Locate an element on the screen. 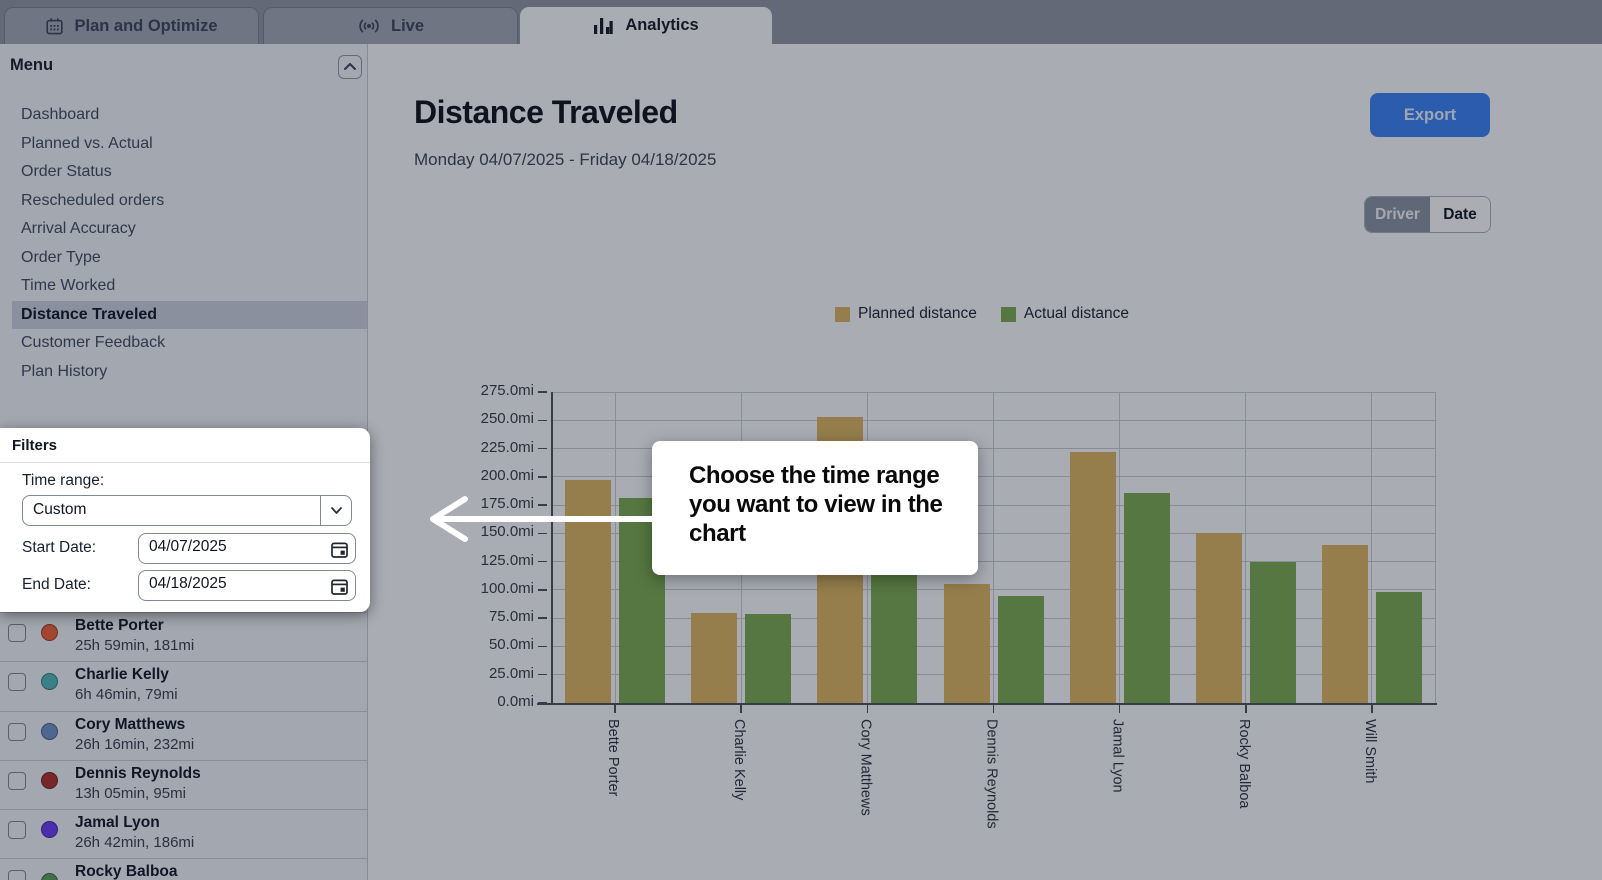 The width and height of the screenshot is (1602, 880). driver-row: Dennis Reynolds 13h 05min, 95mi is located at coordinates (183, 784).